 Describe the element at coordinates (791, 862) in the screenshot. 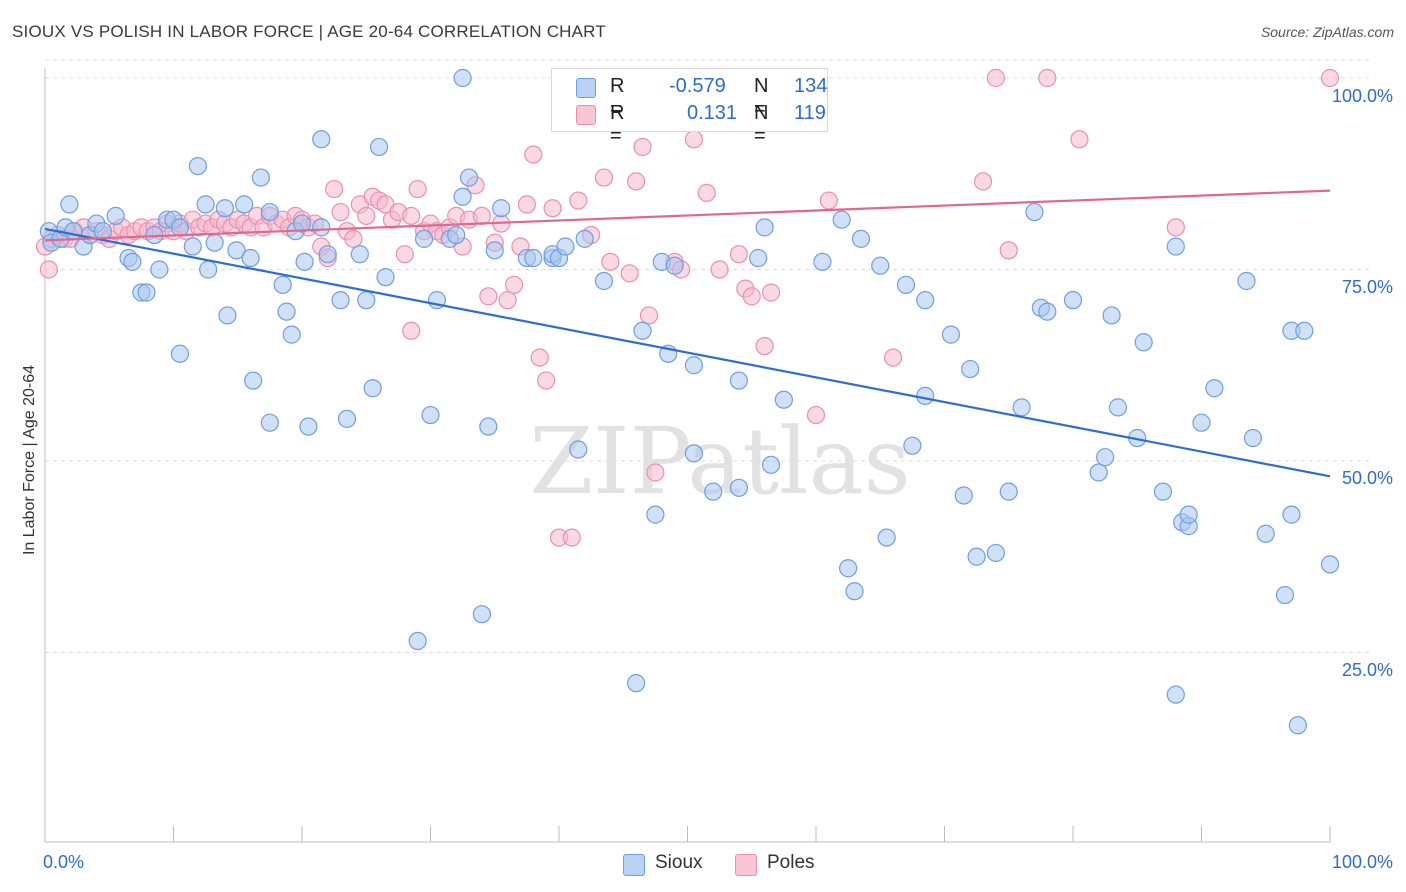

I see `poles-legend-label: Poles` at that location.